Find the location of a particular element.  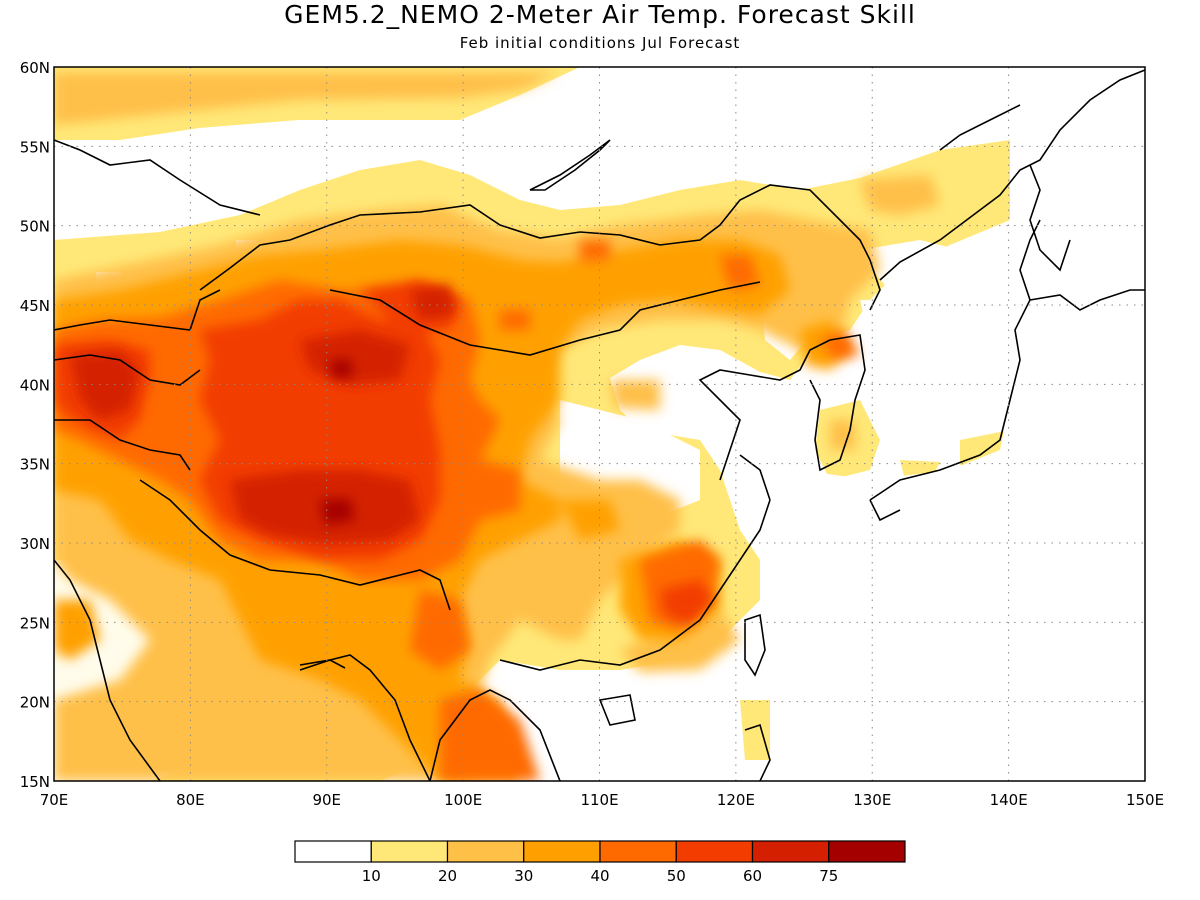

lat-tick-label: 60N is located at coordinates (35, 68).